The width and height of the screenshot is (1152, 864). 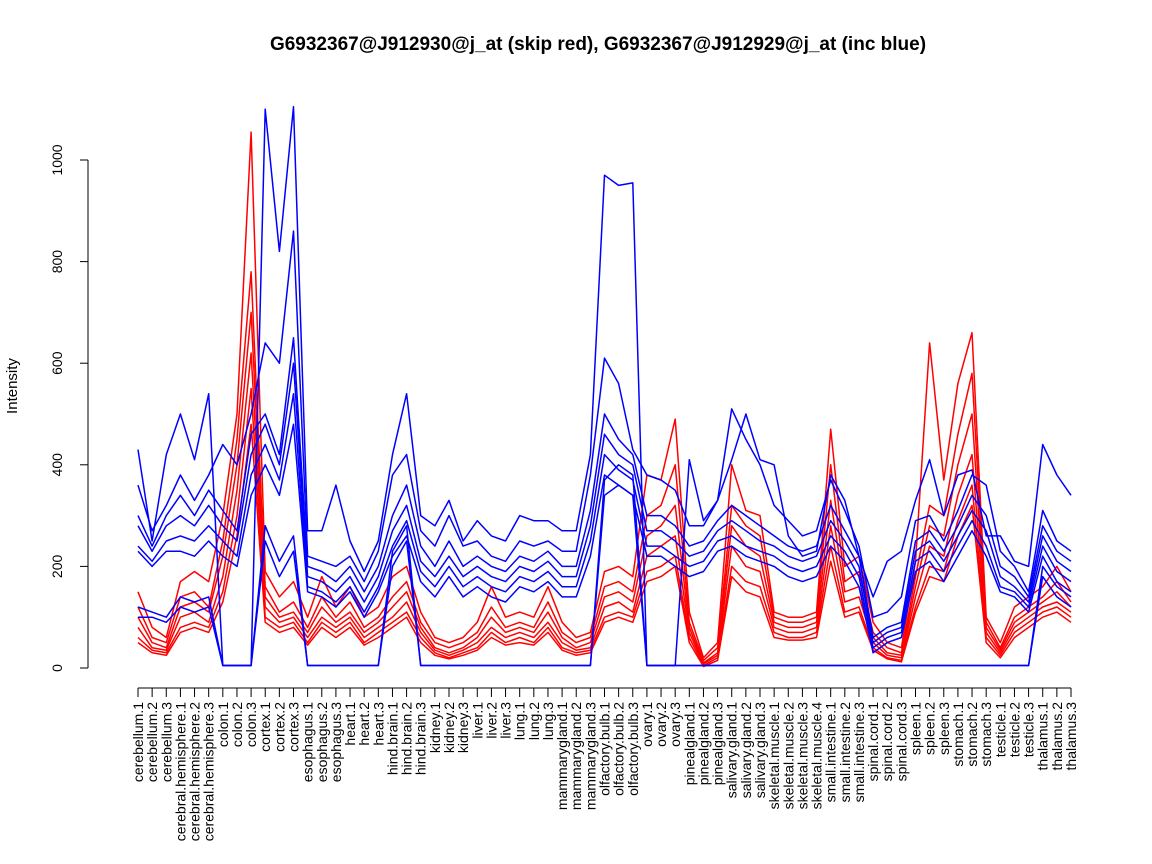 What do you see at coordinates (12, 386) in the screenshot?
I see `y-axis-label: Intensity` at bounding box center [12, 386].